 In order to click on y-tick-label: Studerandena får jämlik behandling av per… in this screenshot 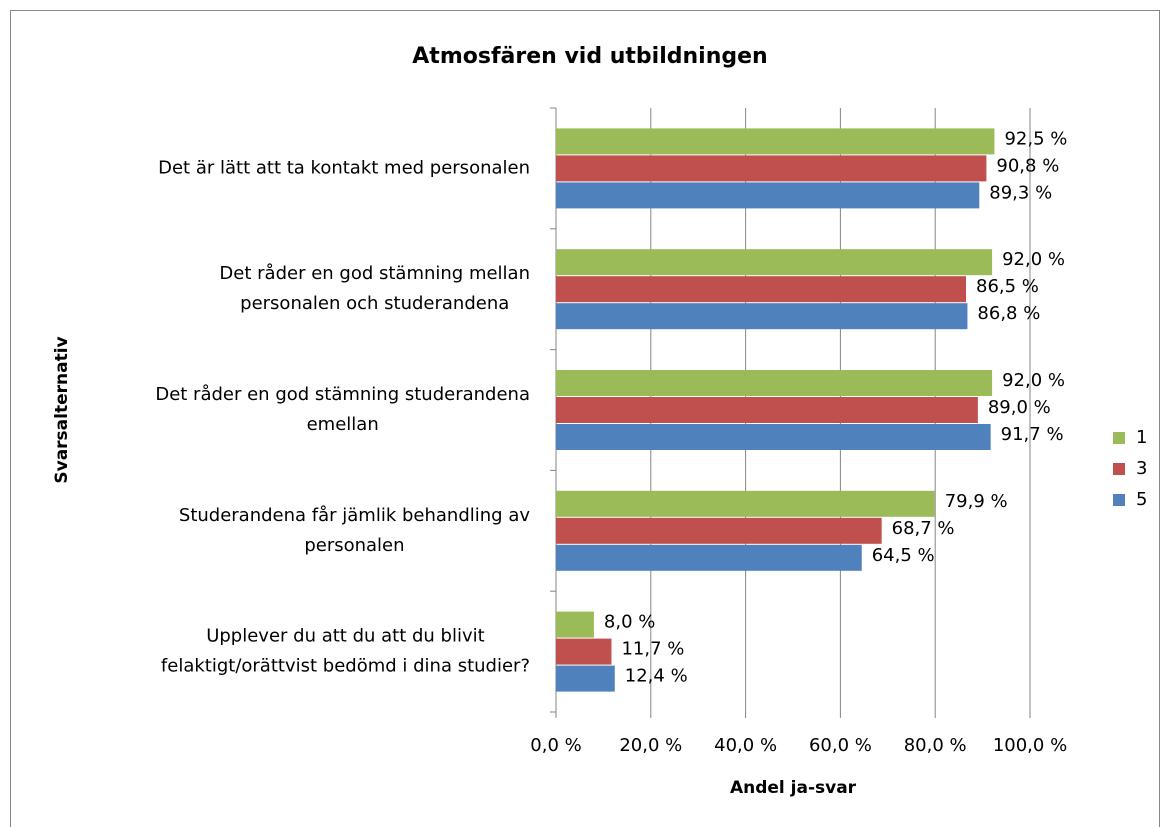, I will do `click(354, 530)`.